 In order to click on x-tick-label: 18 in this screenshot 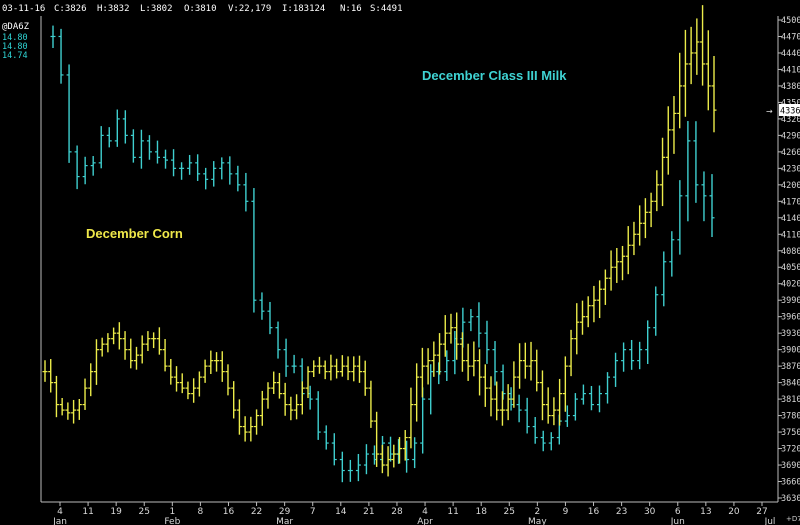, I will do `click(481, 512)`.